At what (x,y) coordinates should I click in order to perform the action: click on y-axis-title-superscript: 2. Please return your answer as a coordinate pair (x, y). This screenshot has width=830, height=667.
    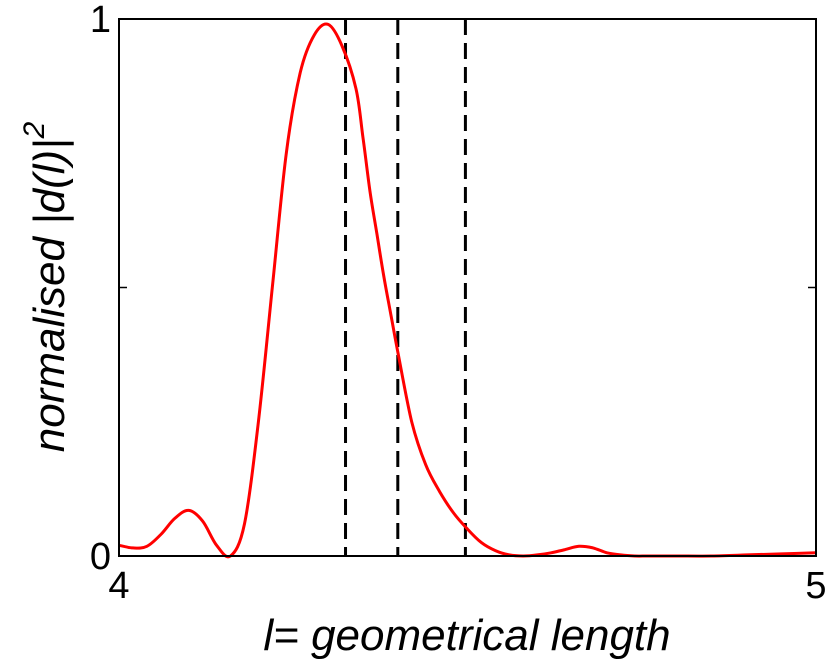
    Looking at the image, I should click on (34, 130).